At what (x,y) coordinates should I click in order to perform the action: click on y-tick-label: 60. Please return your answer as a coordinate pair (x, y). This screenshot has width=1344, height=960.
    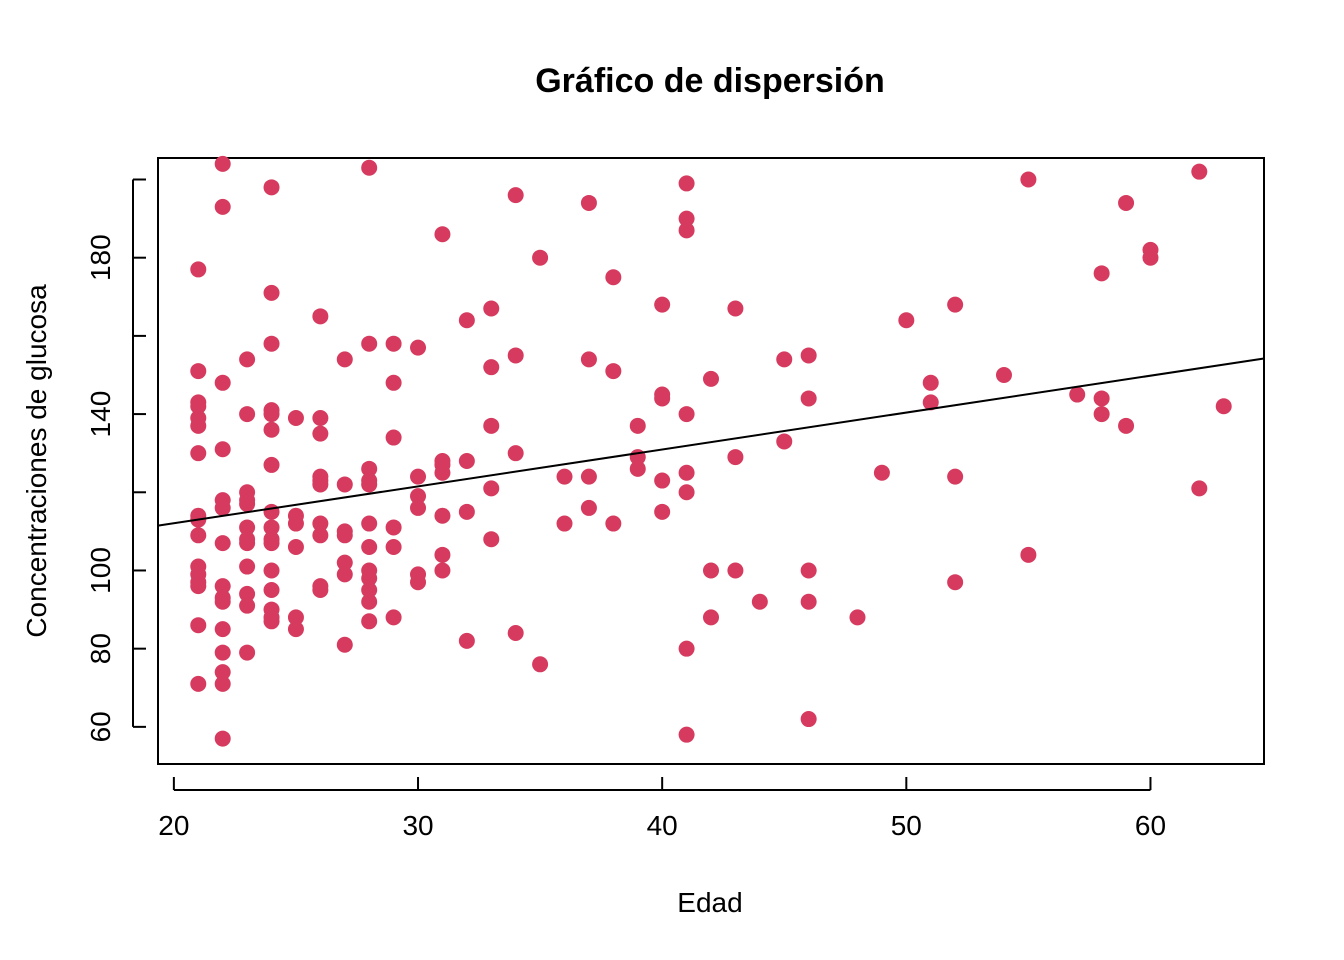
    Looking at the image, I should click on (100, 726).